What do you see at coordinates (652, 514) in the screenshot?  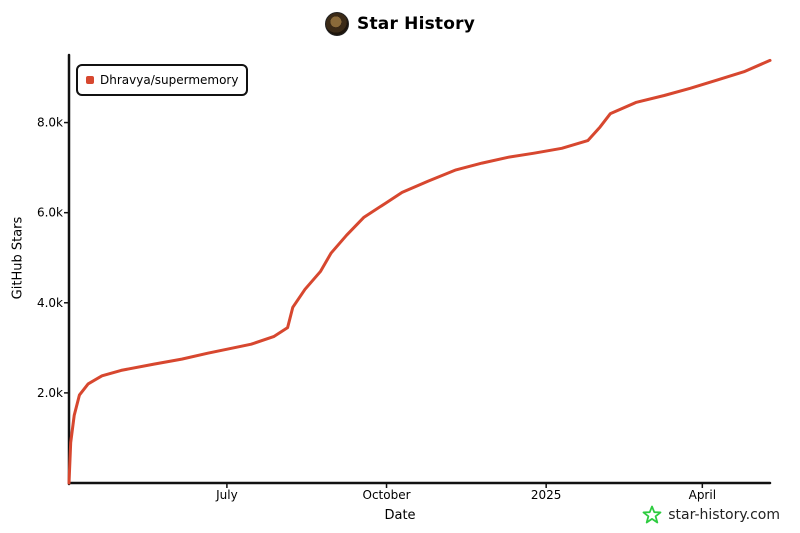 I see `star-icon` at bounding box center [652, 514].